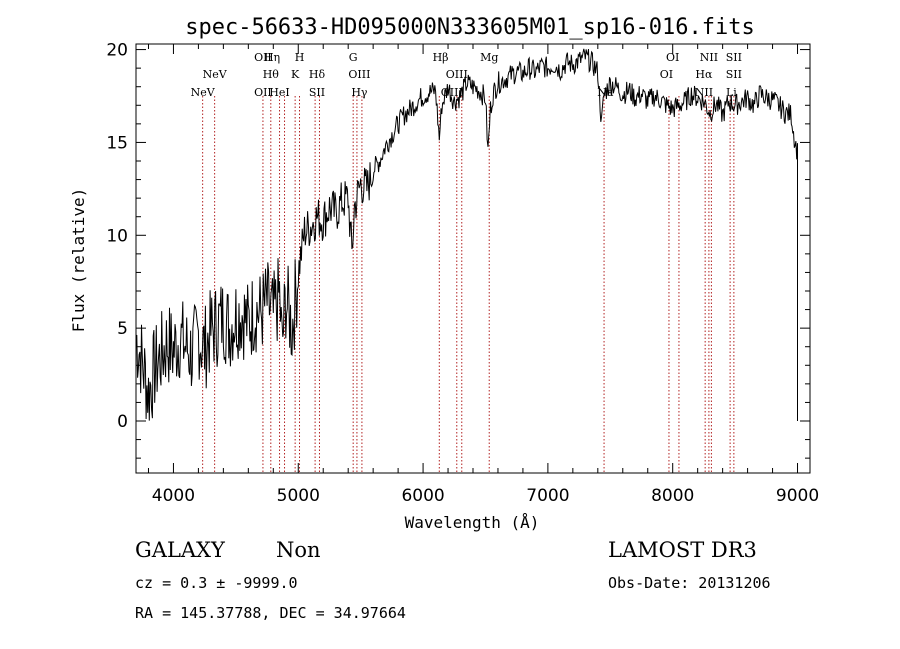  What do you see at coordinates (117, 236) in the screenshot?
I see `y-tick-label: 10` at bounding box center [117, 236].